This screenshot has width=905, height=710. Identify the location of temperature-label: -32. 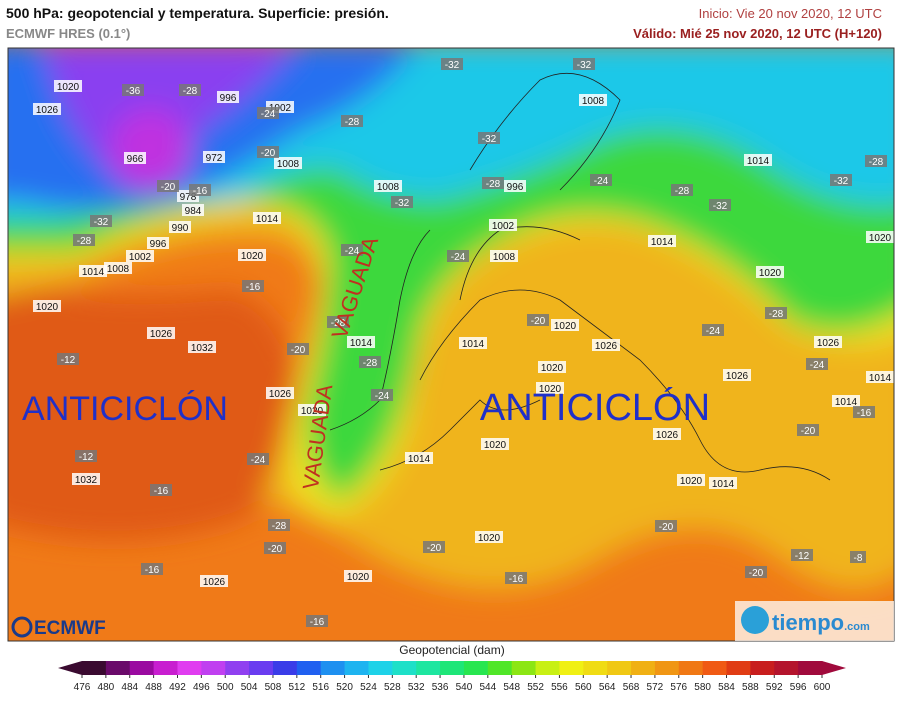
(584, 65).